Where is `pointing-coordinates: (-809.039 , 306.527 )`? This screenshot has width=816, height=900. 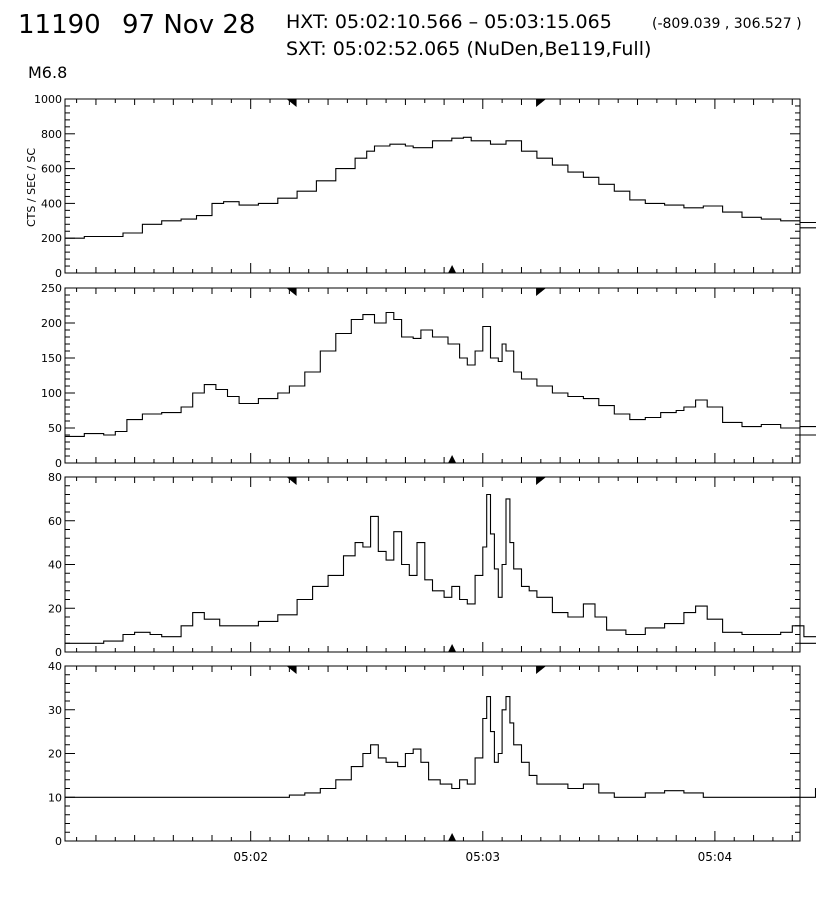 pointing-coordinates: (-809.039 , 306.527 ) is located at coordinates (727, 24).